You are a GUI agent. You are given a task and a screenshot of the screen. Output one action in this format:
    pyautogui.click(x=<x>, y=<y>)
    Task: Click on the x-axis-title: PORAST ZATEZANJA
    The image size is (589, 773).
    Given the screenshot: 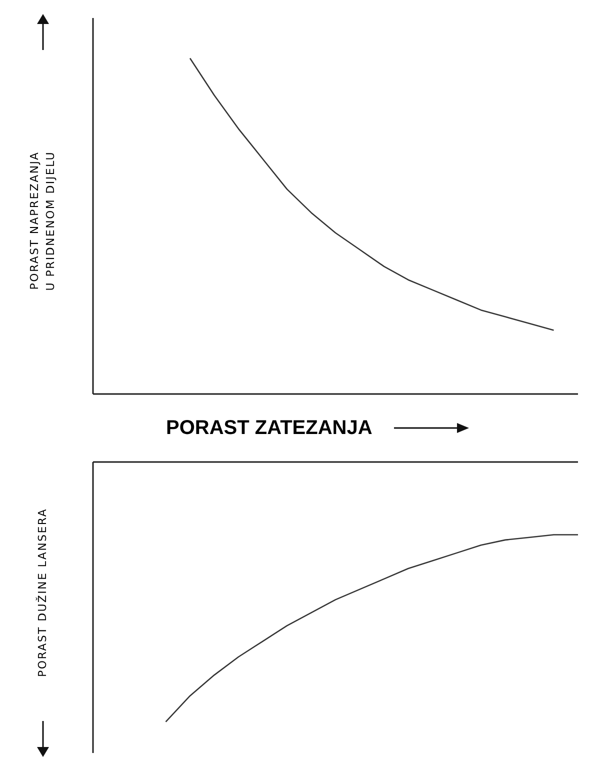 What is the action you would take?
    pyautogui.click(x=269, y=428)
    